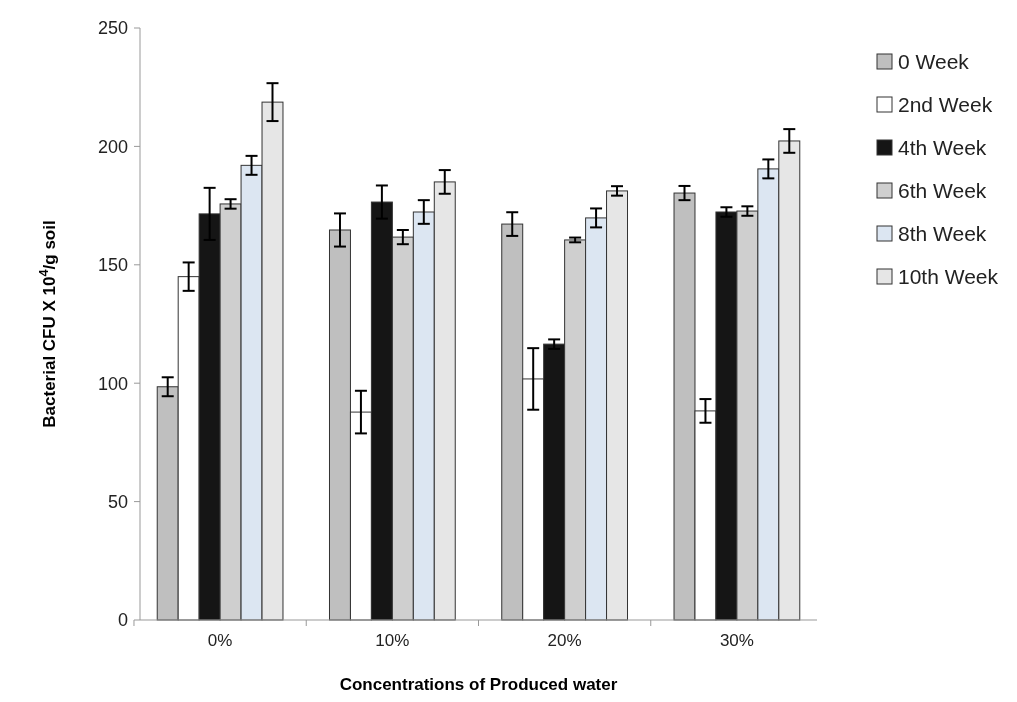  Describe the element at coordinates (392, 640) in the screenshot. I see `x-tick-label: 10%` at that location.